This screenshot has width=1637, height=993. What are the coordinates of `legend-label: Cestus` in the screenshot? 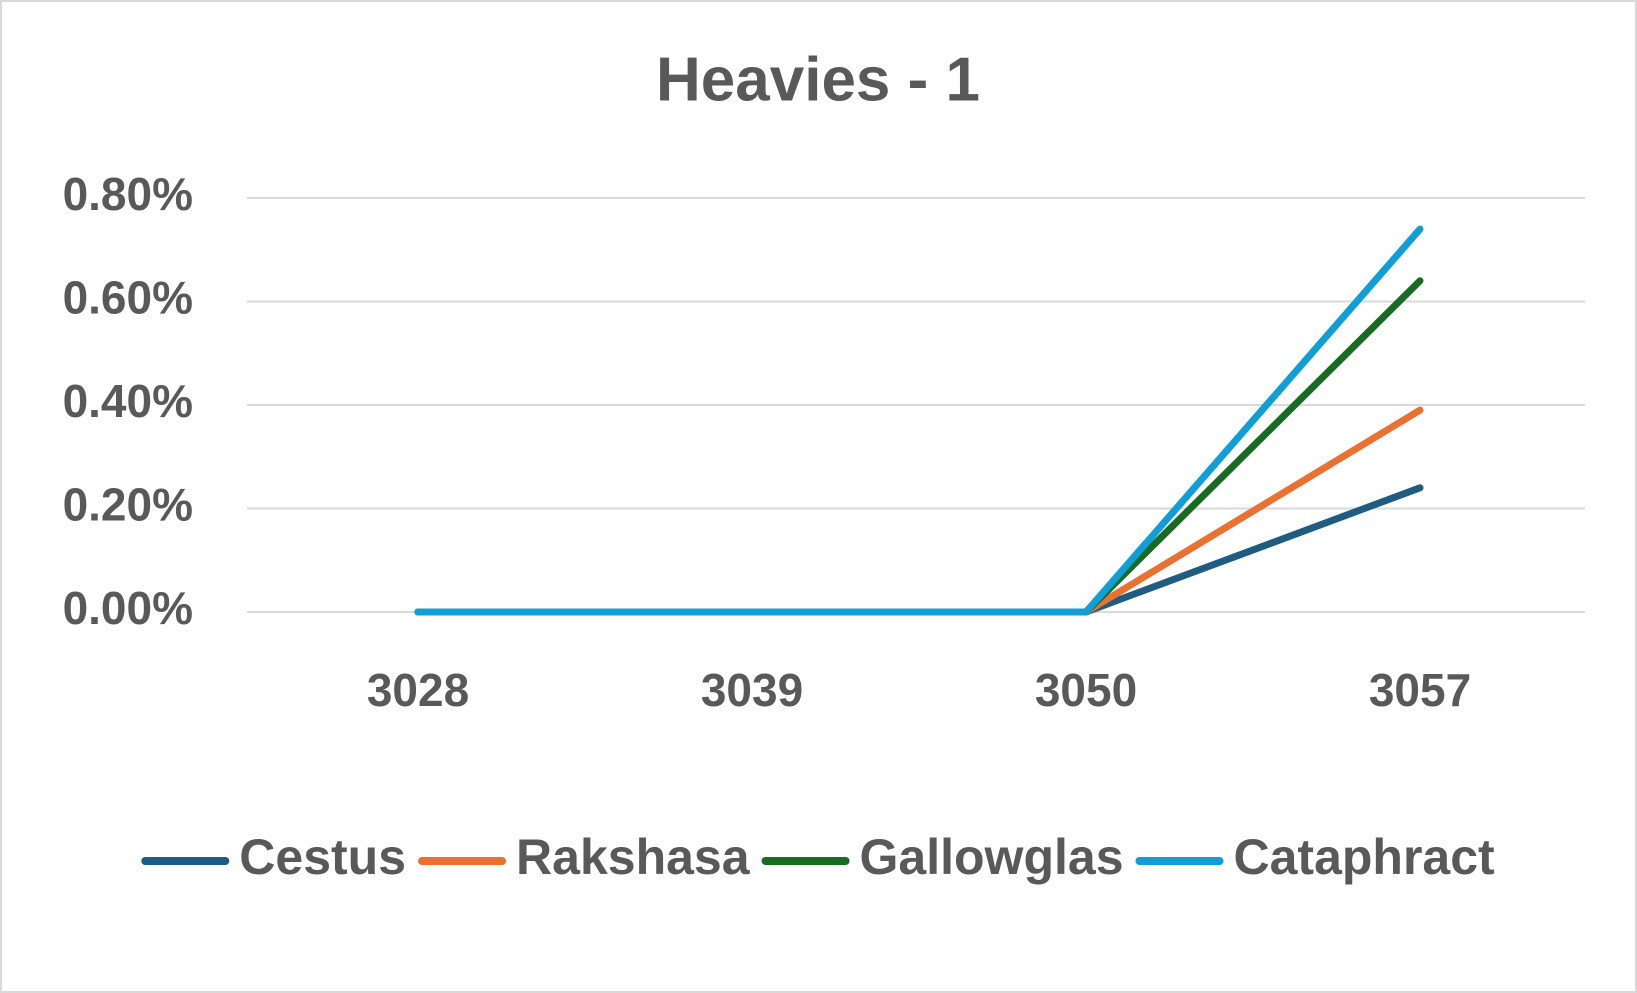 It's located at (322, 857).